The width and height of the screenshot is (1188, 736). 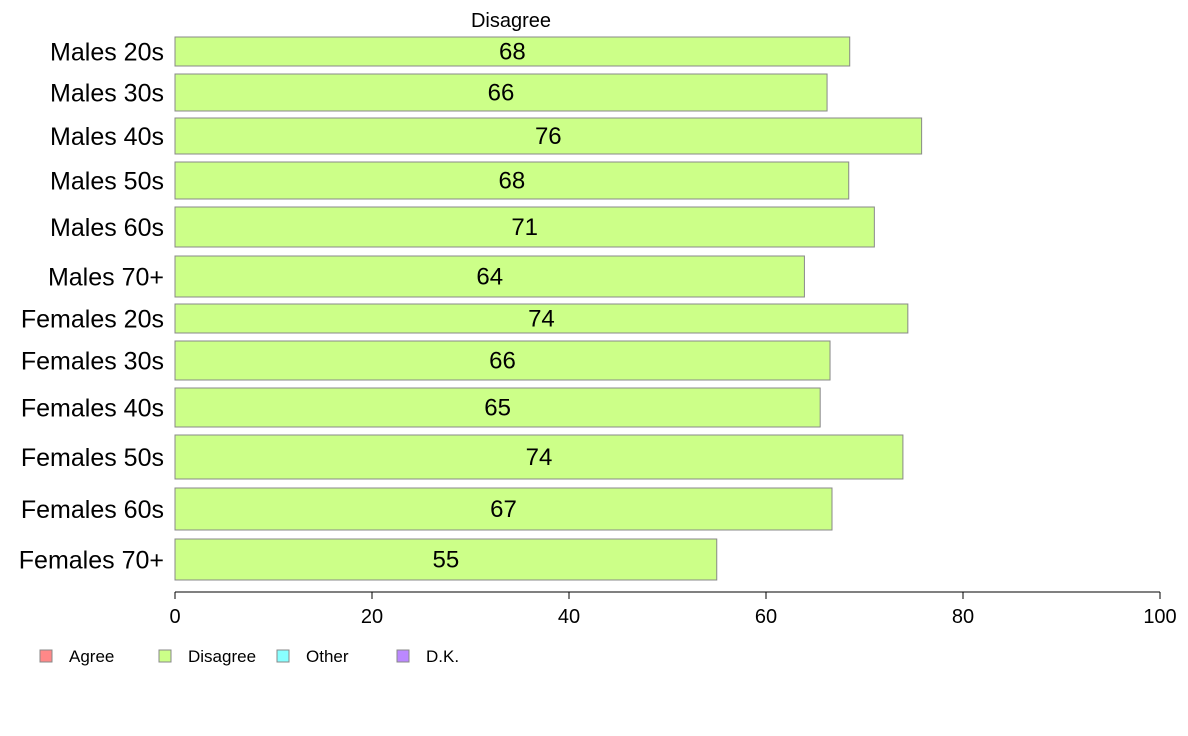 I want to click on bar-value-label: 67, so click(x=503, y=509).